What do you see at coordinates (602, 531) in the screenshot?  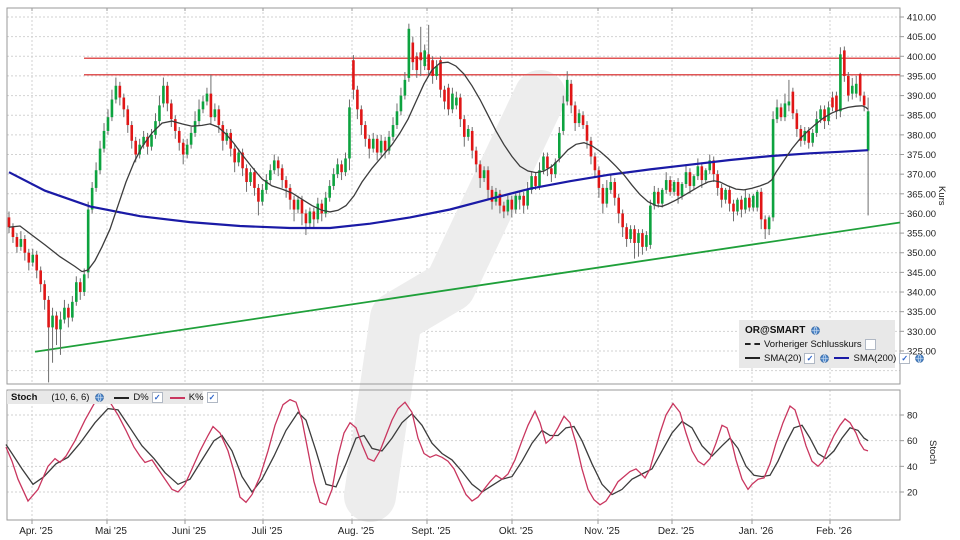 I see `month-tick-label: Nov. '25` at bounding box center [602, 531].